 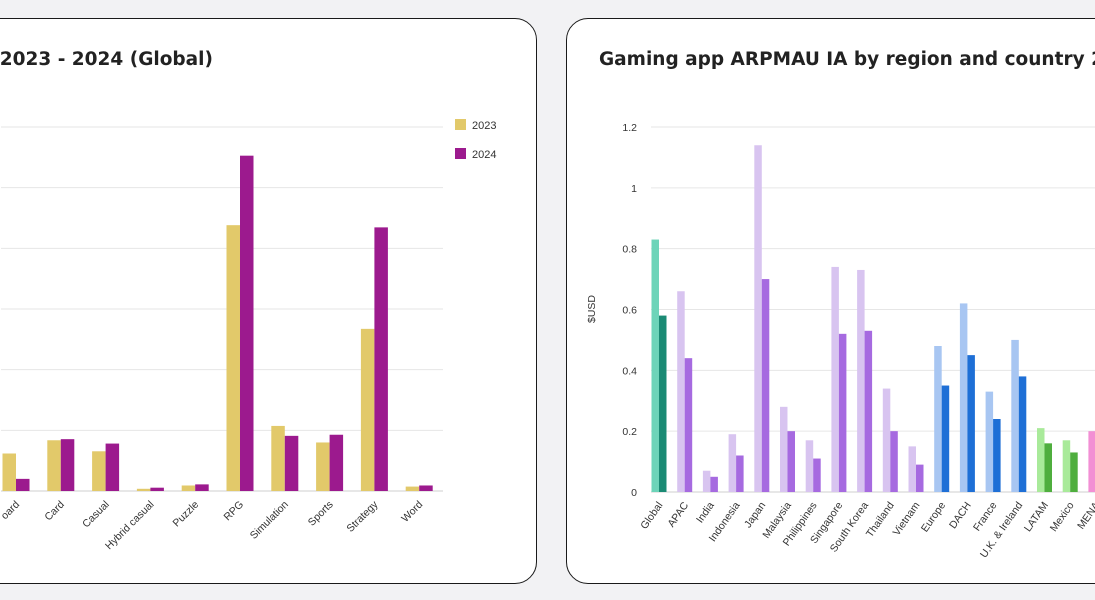 What do you see at coordinates (945, 438) in the screenshot?
I see `bar-2024-europe` at bounding box center [945, 438].